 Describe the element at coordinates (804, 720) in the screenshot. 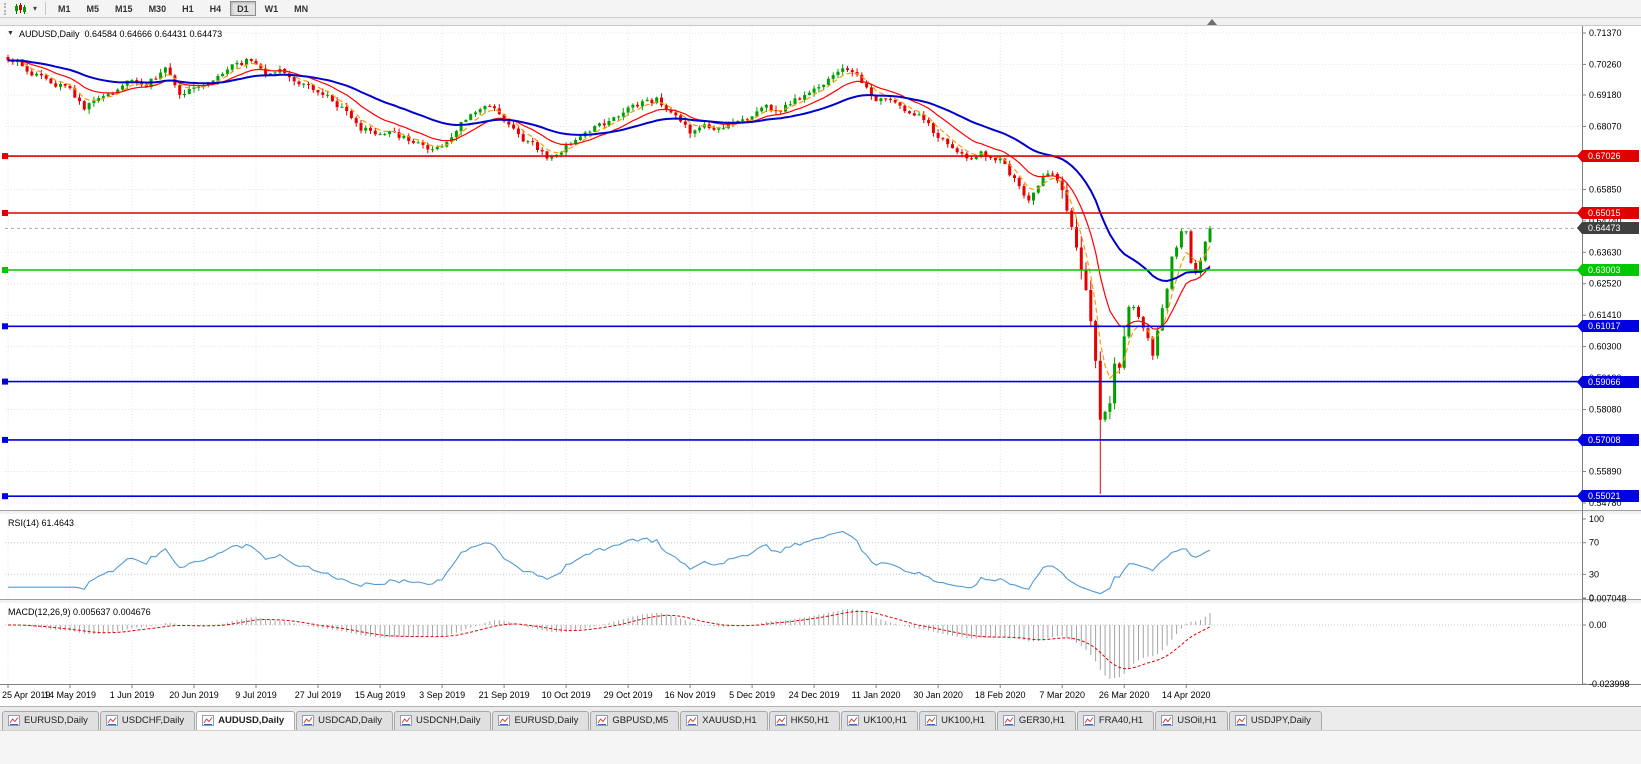

I see `tab-hk50-h1: HK50,H1` at that location.